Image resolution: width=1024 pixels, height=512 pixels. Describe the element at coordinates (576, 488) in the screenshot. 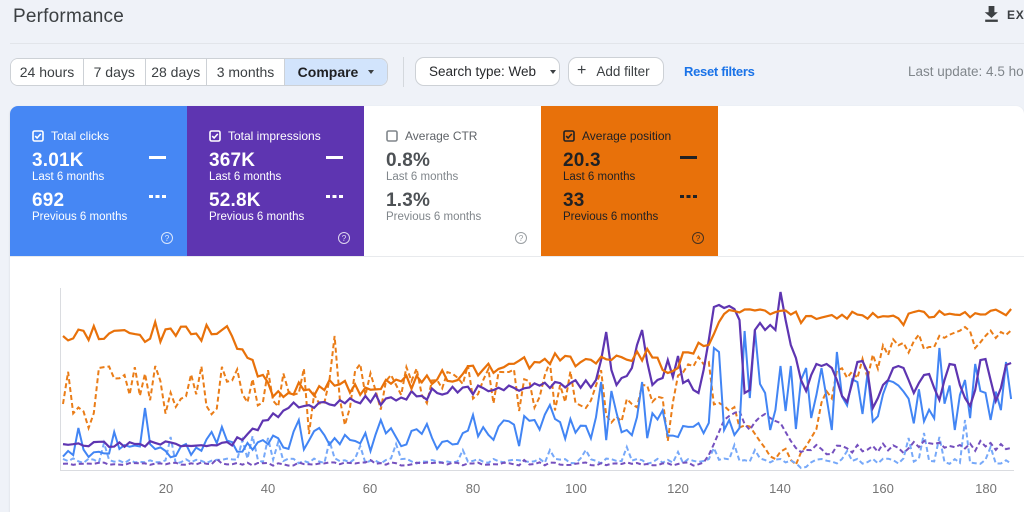

I see `svg-text: 100` at that location.